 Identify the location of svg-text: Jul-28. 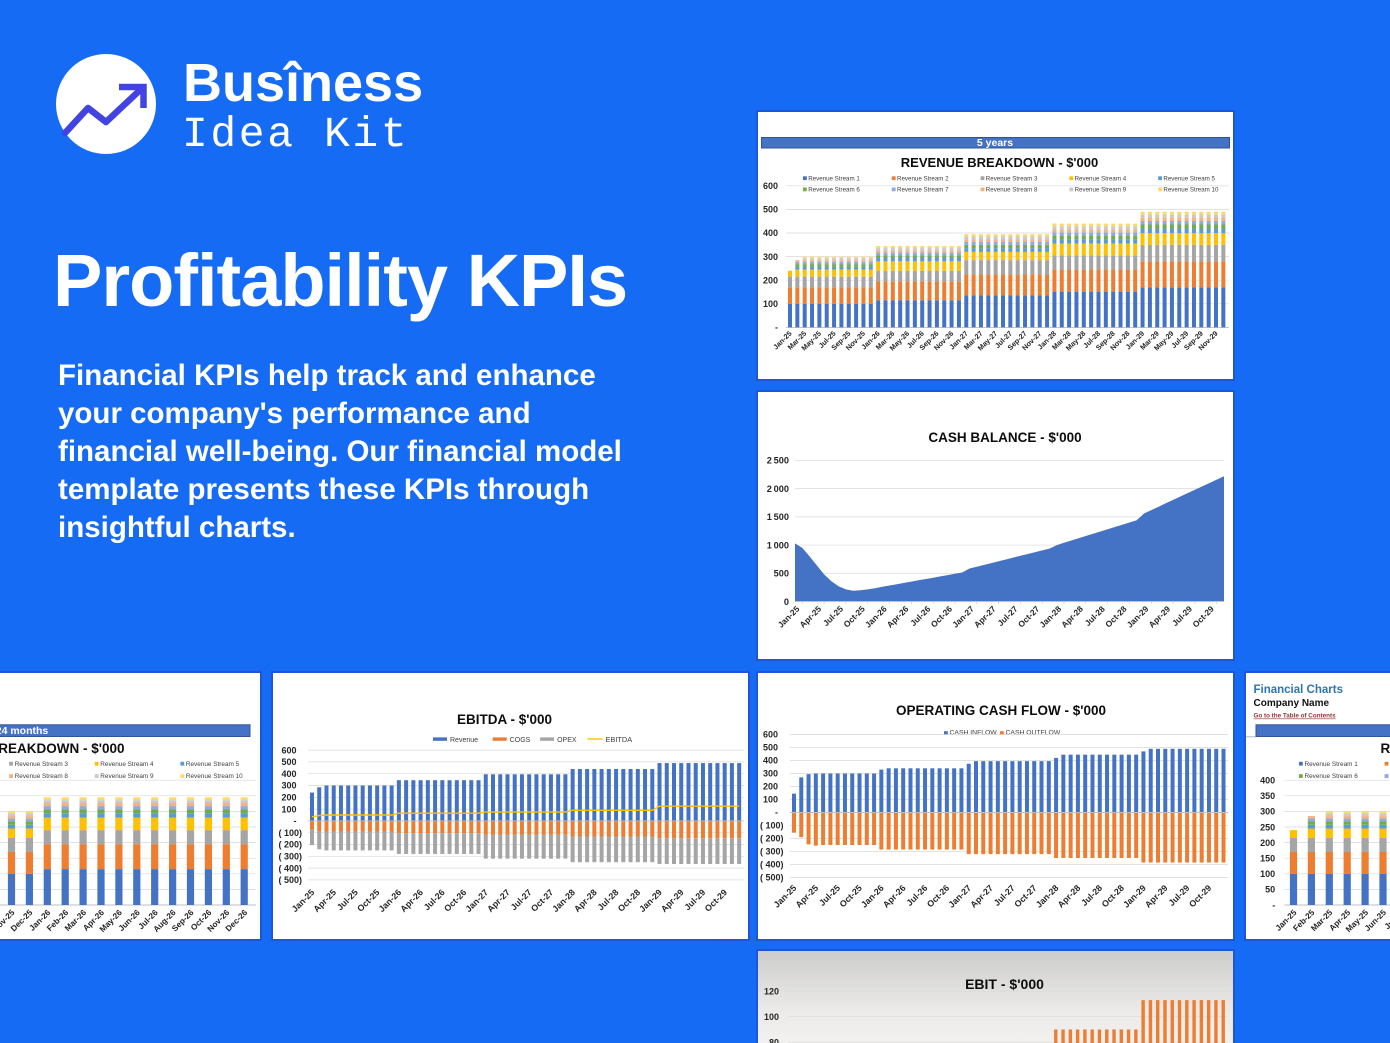
(1095, 615).